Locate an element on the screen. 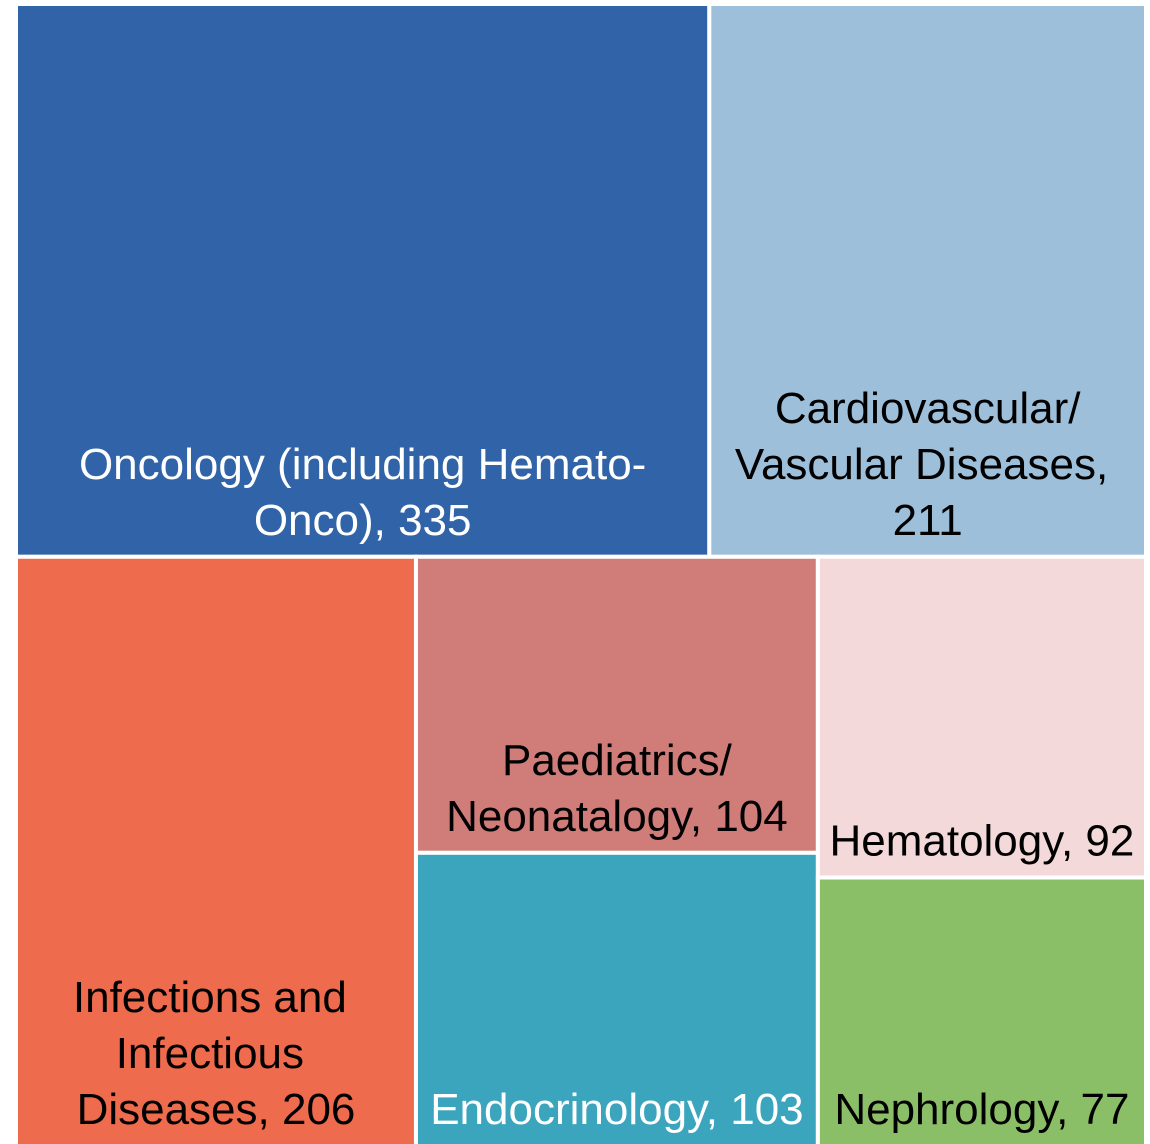  label-line: Hematology, 92 is located at coordinates (981, 841).